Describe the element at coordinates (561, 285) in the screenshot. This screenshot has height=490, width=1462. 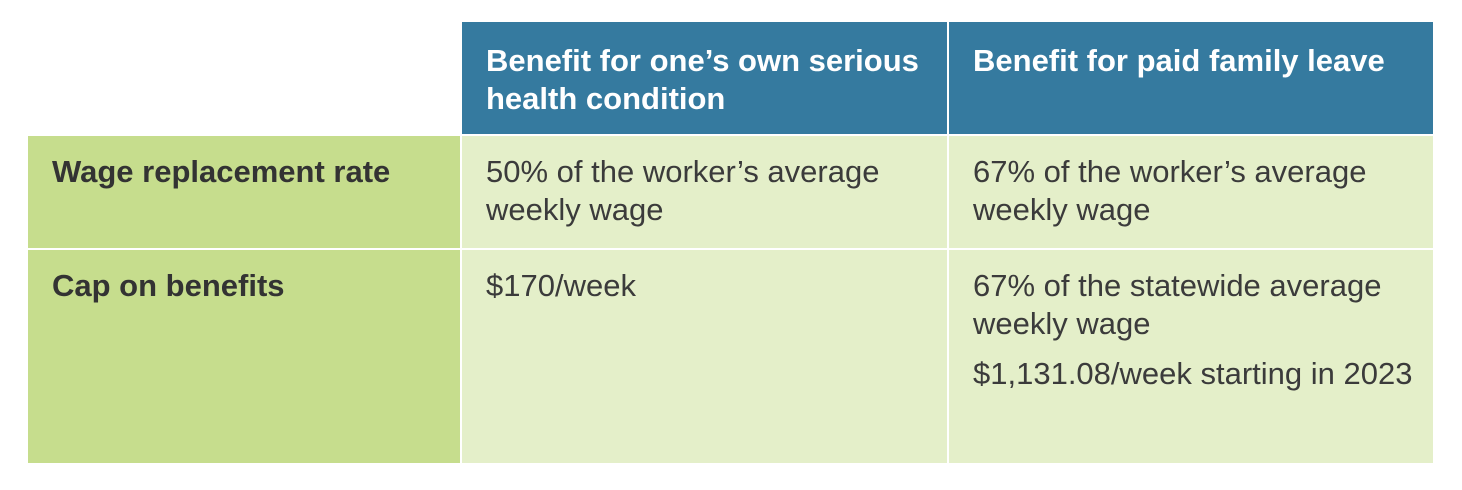
I see `cell-text: $170/week` at that location.